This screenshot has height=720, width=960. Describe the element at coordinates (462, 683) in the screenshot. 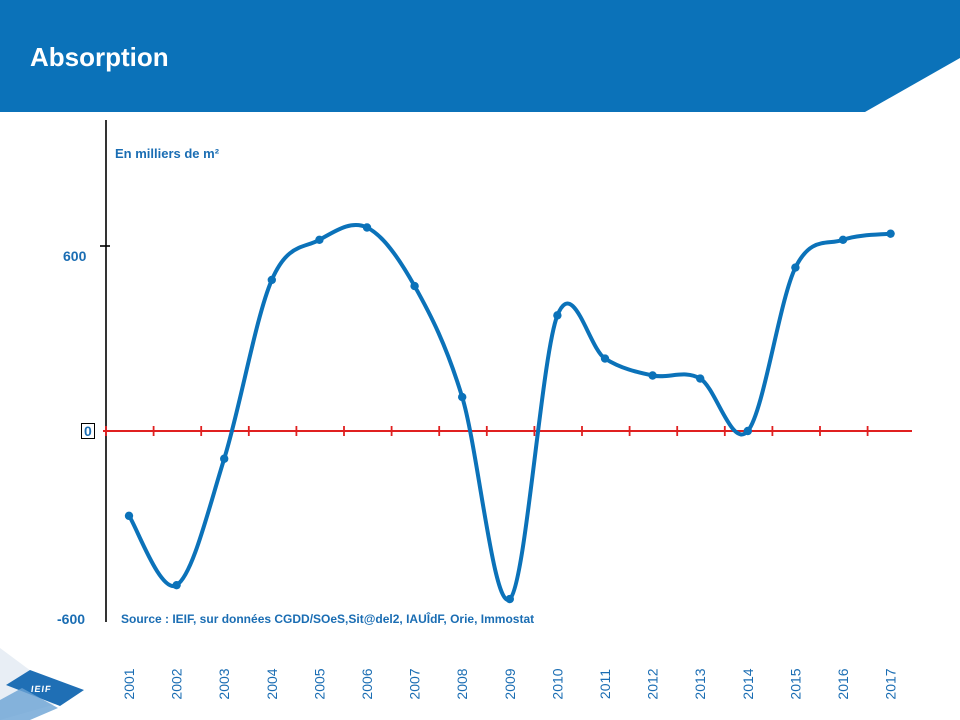

I see `x-tick-label: 2008` at that location.